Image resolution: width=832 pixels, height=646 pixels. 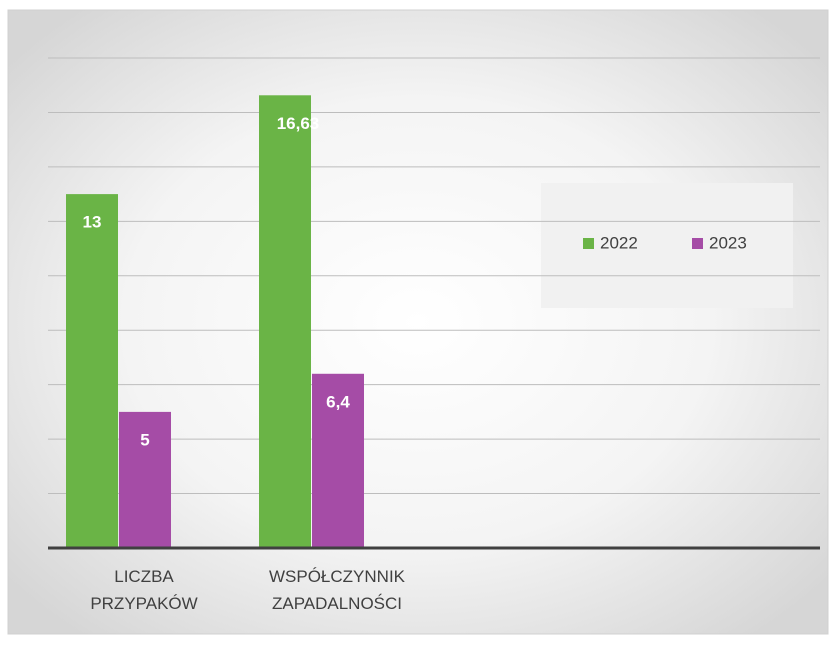 I want to click on legend-label: 2022, so click(x=619, y=242).